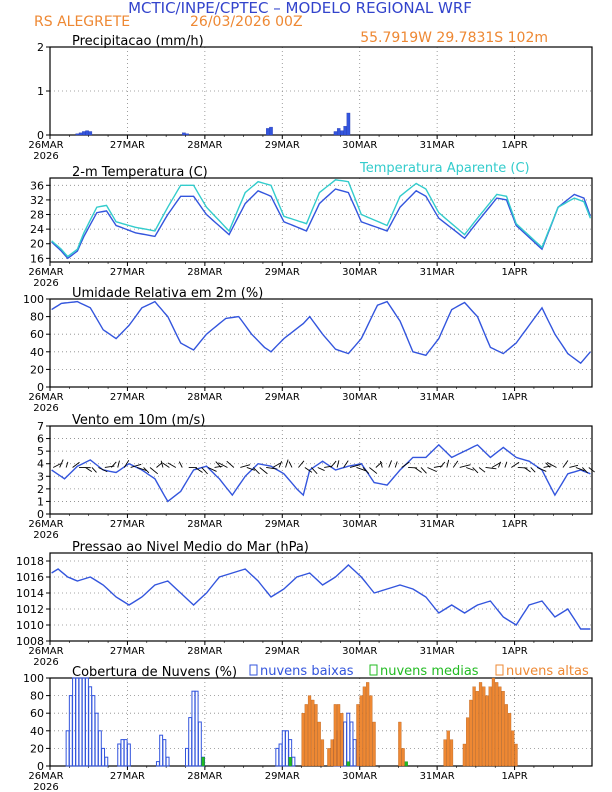 The image size is (612, 792). I want to click on panel-title: Pressao ao Nivel Medio do Mar (hPa), so click(190, 547).